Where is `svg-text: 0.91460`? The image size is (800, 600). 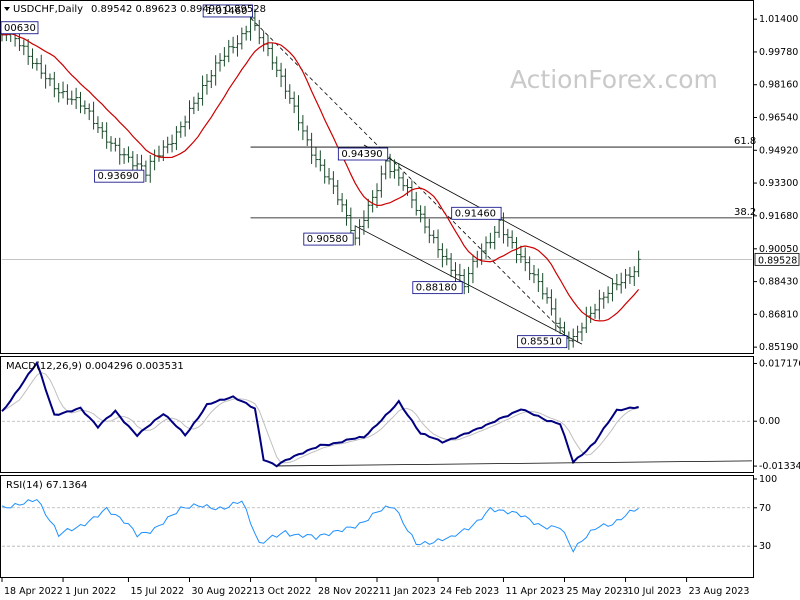 svg-text: 0.91460 is located at coordinates (475, 213).